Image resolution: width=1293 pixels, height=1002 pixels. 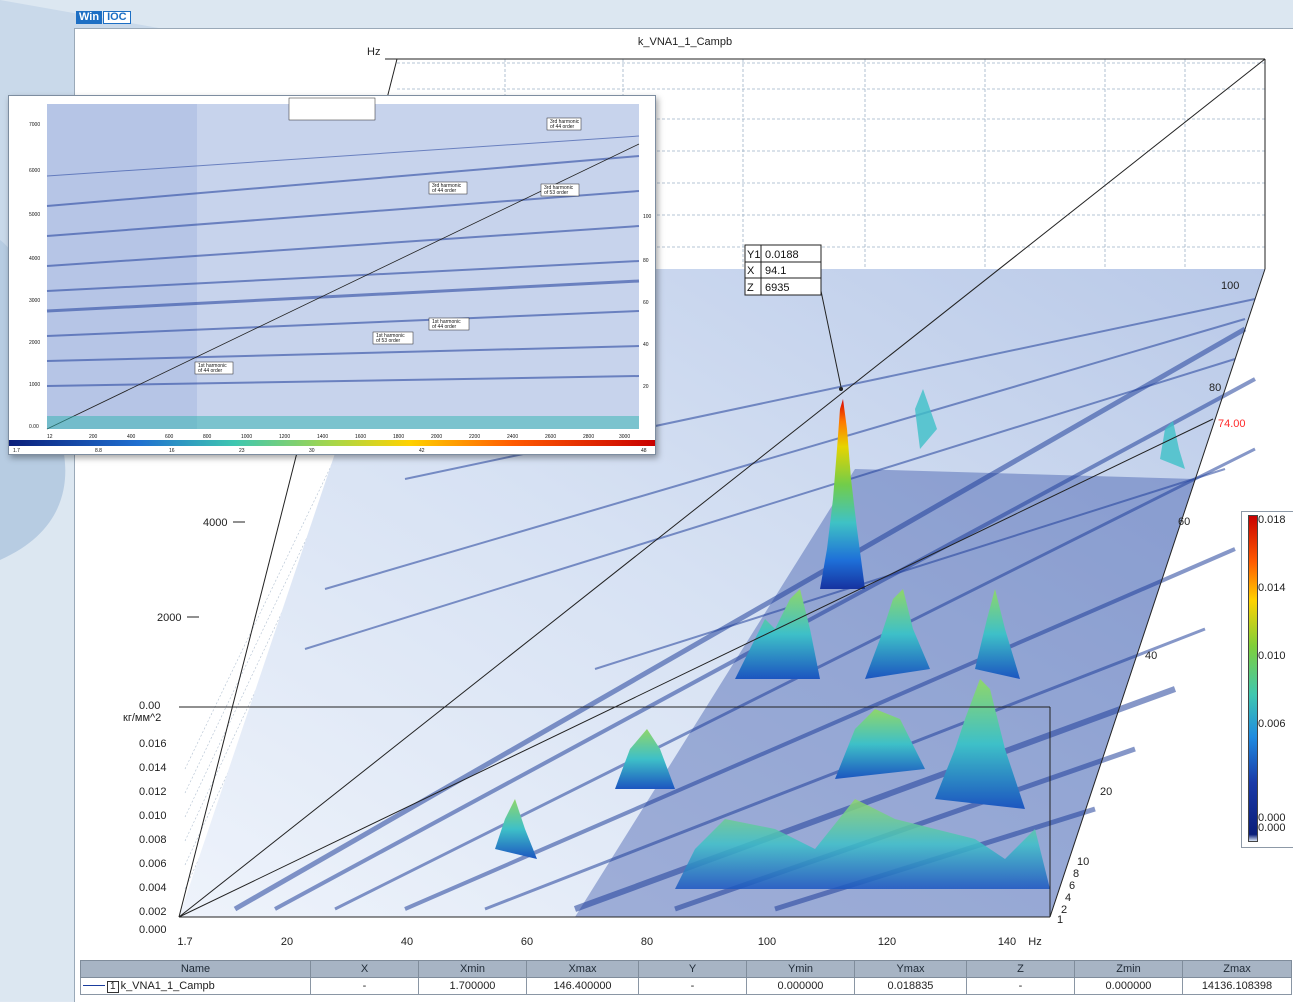 What do you see at coordinates (1253, 678) in the screenshot?
I see `color-gradient` at bounding box center [1253, 678].